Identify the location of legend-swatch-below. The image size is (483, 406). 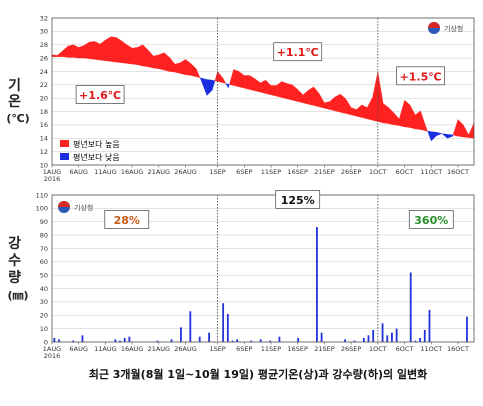
(64, 156).